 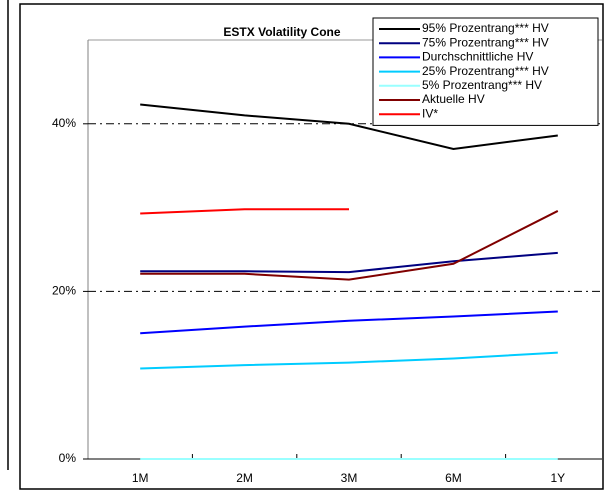 What do you see at coordinates (349, 478) in the screenshot?
I see `x-tick-label: 3M` at bounding box center [349, 478].